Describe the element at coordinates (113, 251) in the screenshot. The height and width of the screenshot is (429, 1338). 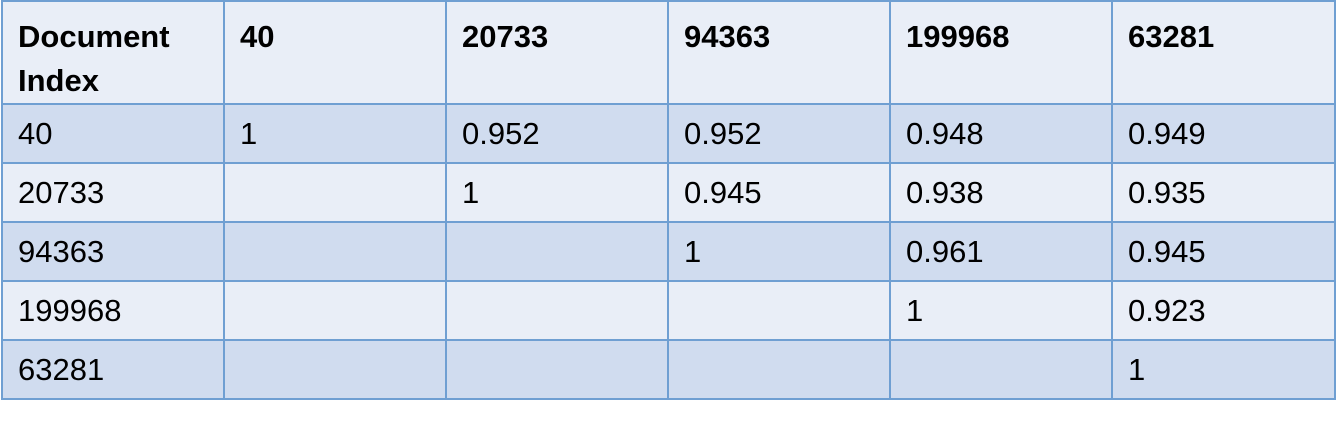
I see `row-label-cell: 94363` at that location.